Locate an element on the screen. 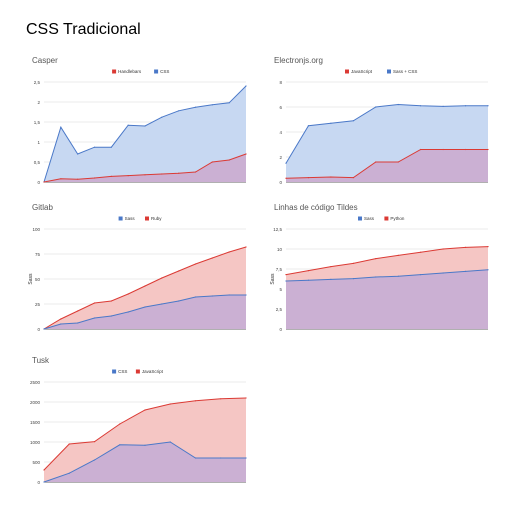  y-tick-label: 1 is located at coordinates (38, 142).